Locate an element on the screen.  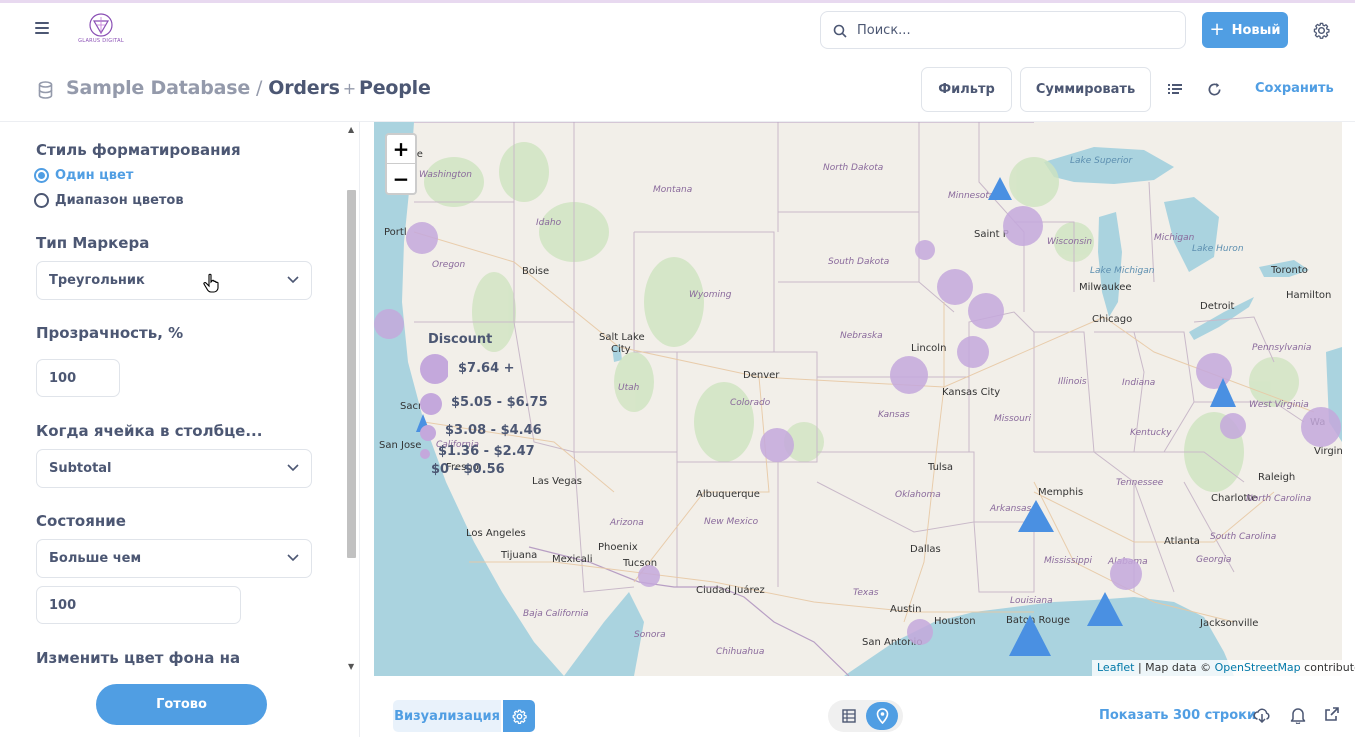
pacific-ocean is located at coordinates (469, 399).